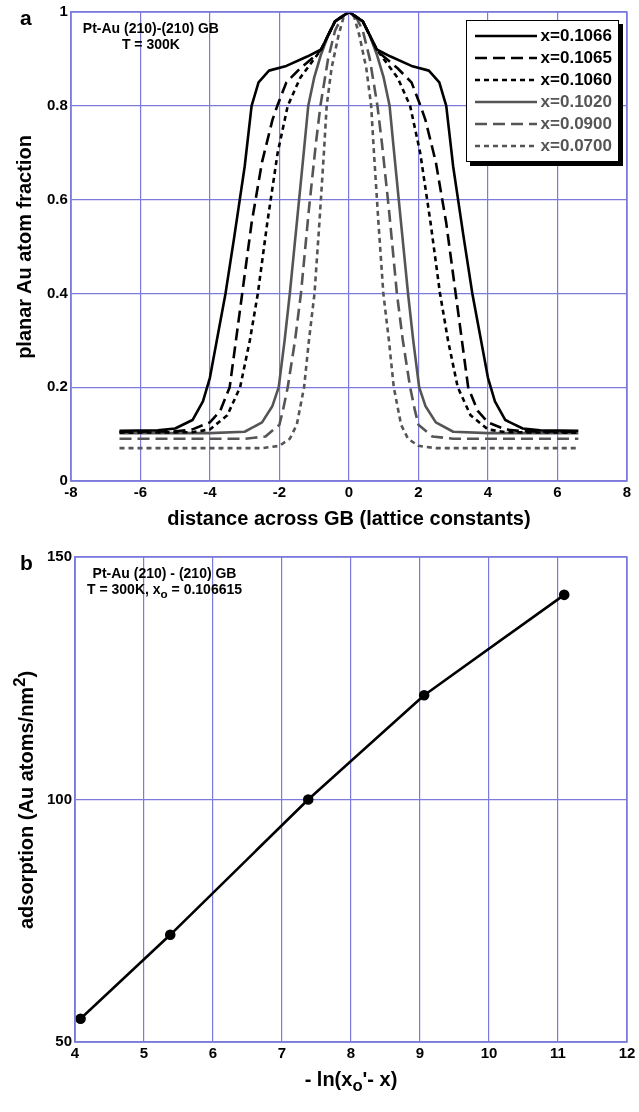  Describe the element at coordinates (349, 492) in the screenshot. I see `x-tick-label: 0` at that location.